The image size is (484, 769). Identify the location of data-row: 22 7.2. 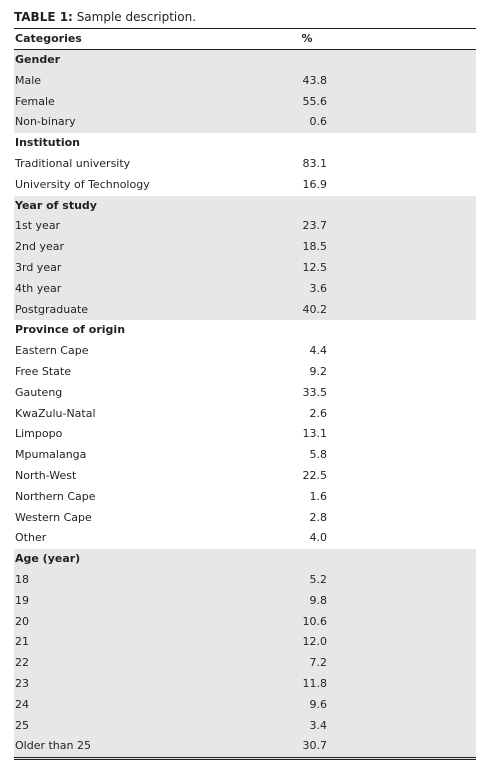
(245, 663).